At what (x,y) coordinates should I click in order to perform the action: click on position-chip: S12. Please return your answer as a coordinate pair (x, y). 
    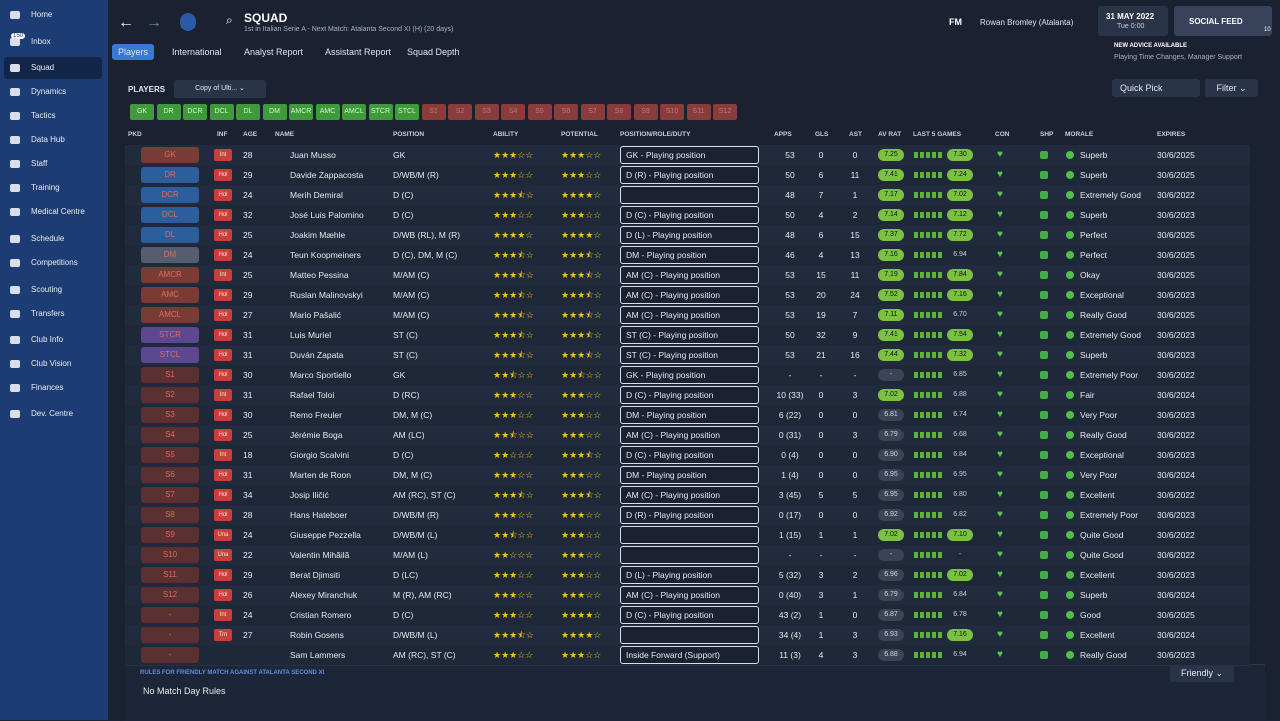
    Looking at the image, I should click on (725, 112).